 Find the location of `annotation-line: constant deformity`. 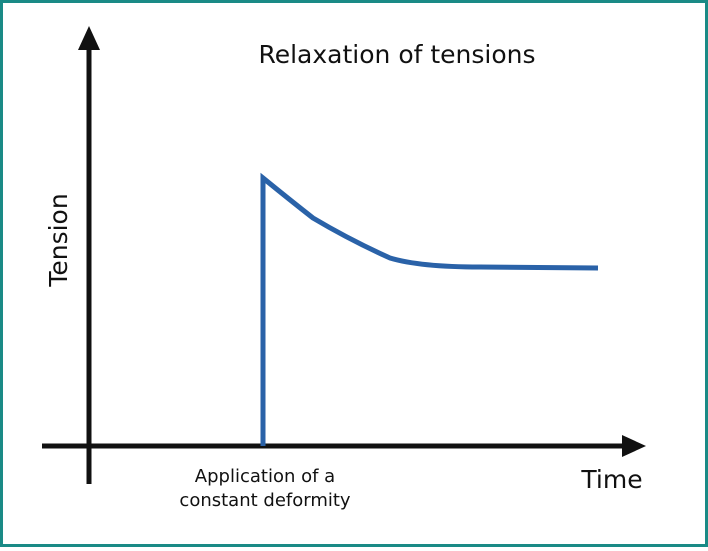

annotation-line: constant deformity is located at coordinates (264, 500).